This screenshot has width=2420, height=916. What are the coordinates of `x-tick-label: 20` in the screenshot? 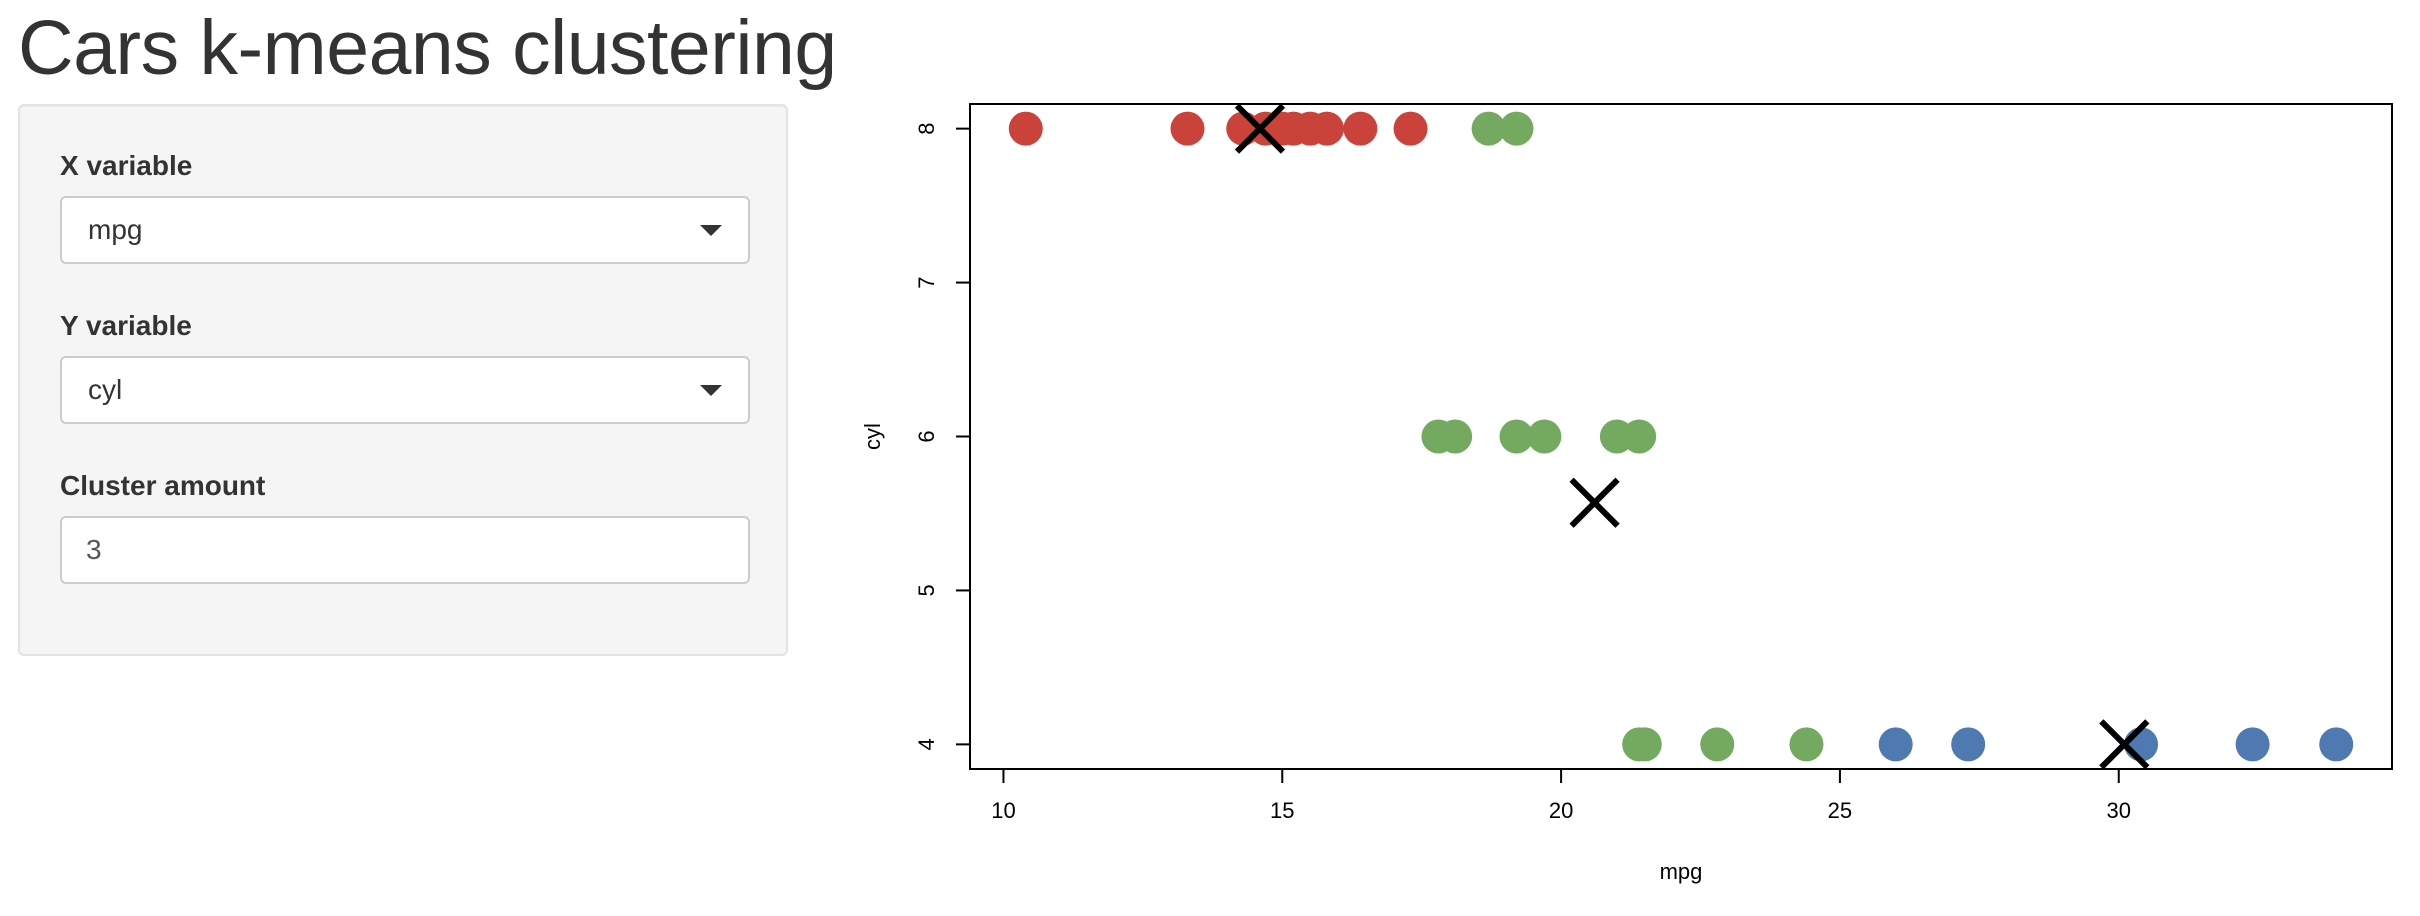 It's located at (1561, 810).